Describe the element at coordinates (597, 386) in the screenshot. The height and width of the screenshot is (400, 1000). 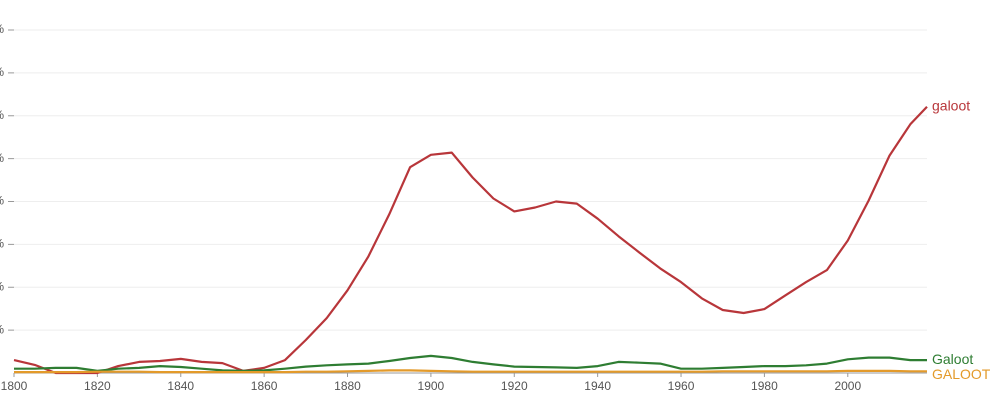
I see `x-tick-label: 1940` at that location.